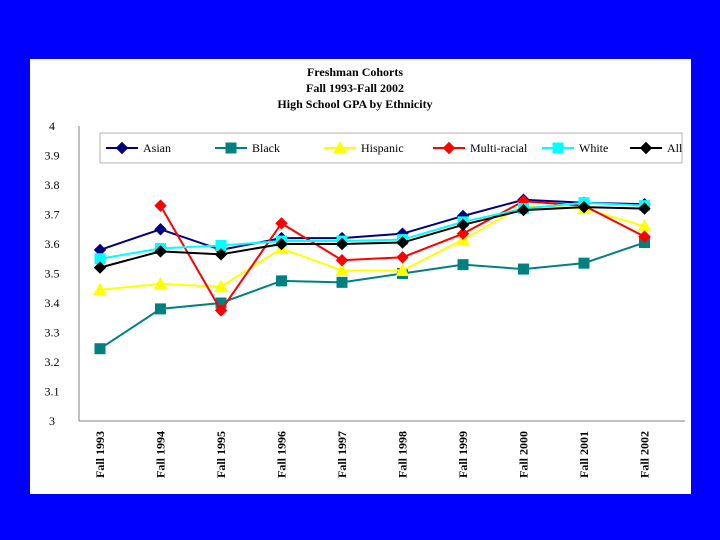 The height and width of the screenshot is (540, 720). I want to click on chart-title-line-2: Fall 1993-Fall 2002, so click(355, 88).